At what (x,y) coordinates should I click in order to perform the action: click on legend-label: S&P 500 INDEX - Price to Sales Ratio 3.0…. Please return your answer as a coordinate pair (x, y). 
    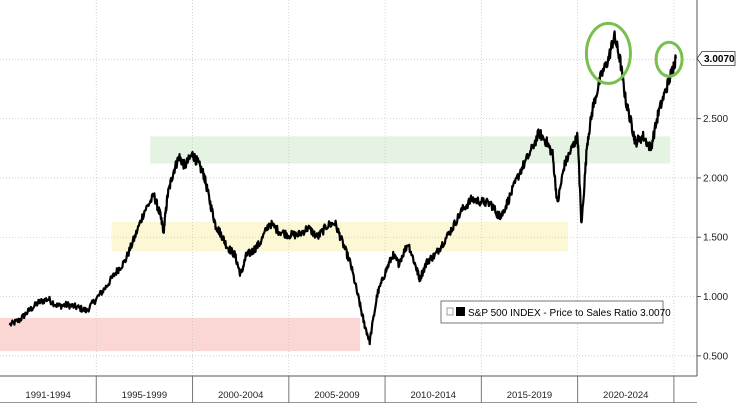
    Looking at the image, I should click on (569, 313).